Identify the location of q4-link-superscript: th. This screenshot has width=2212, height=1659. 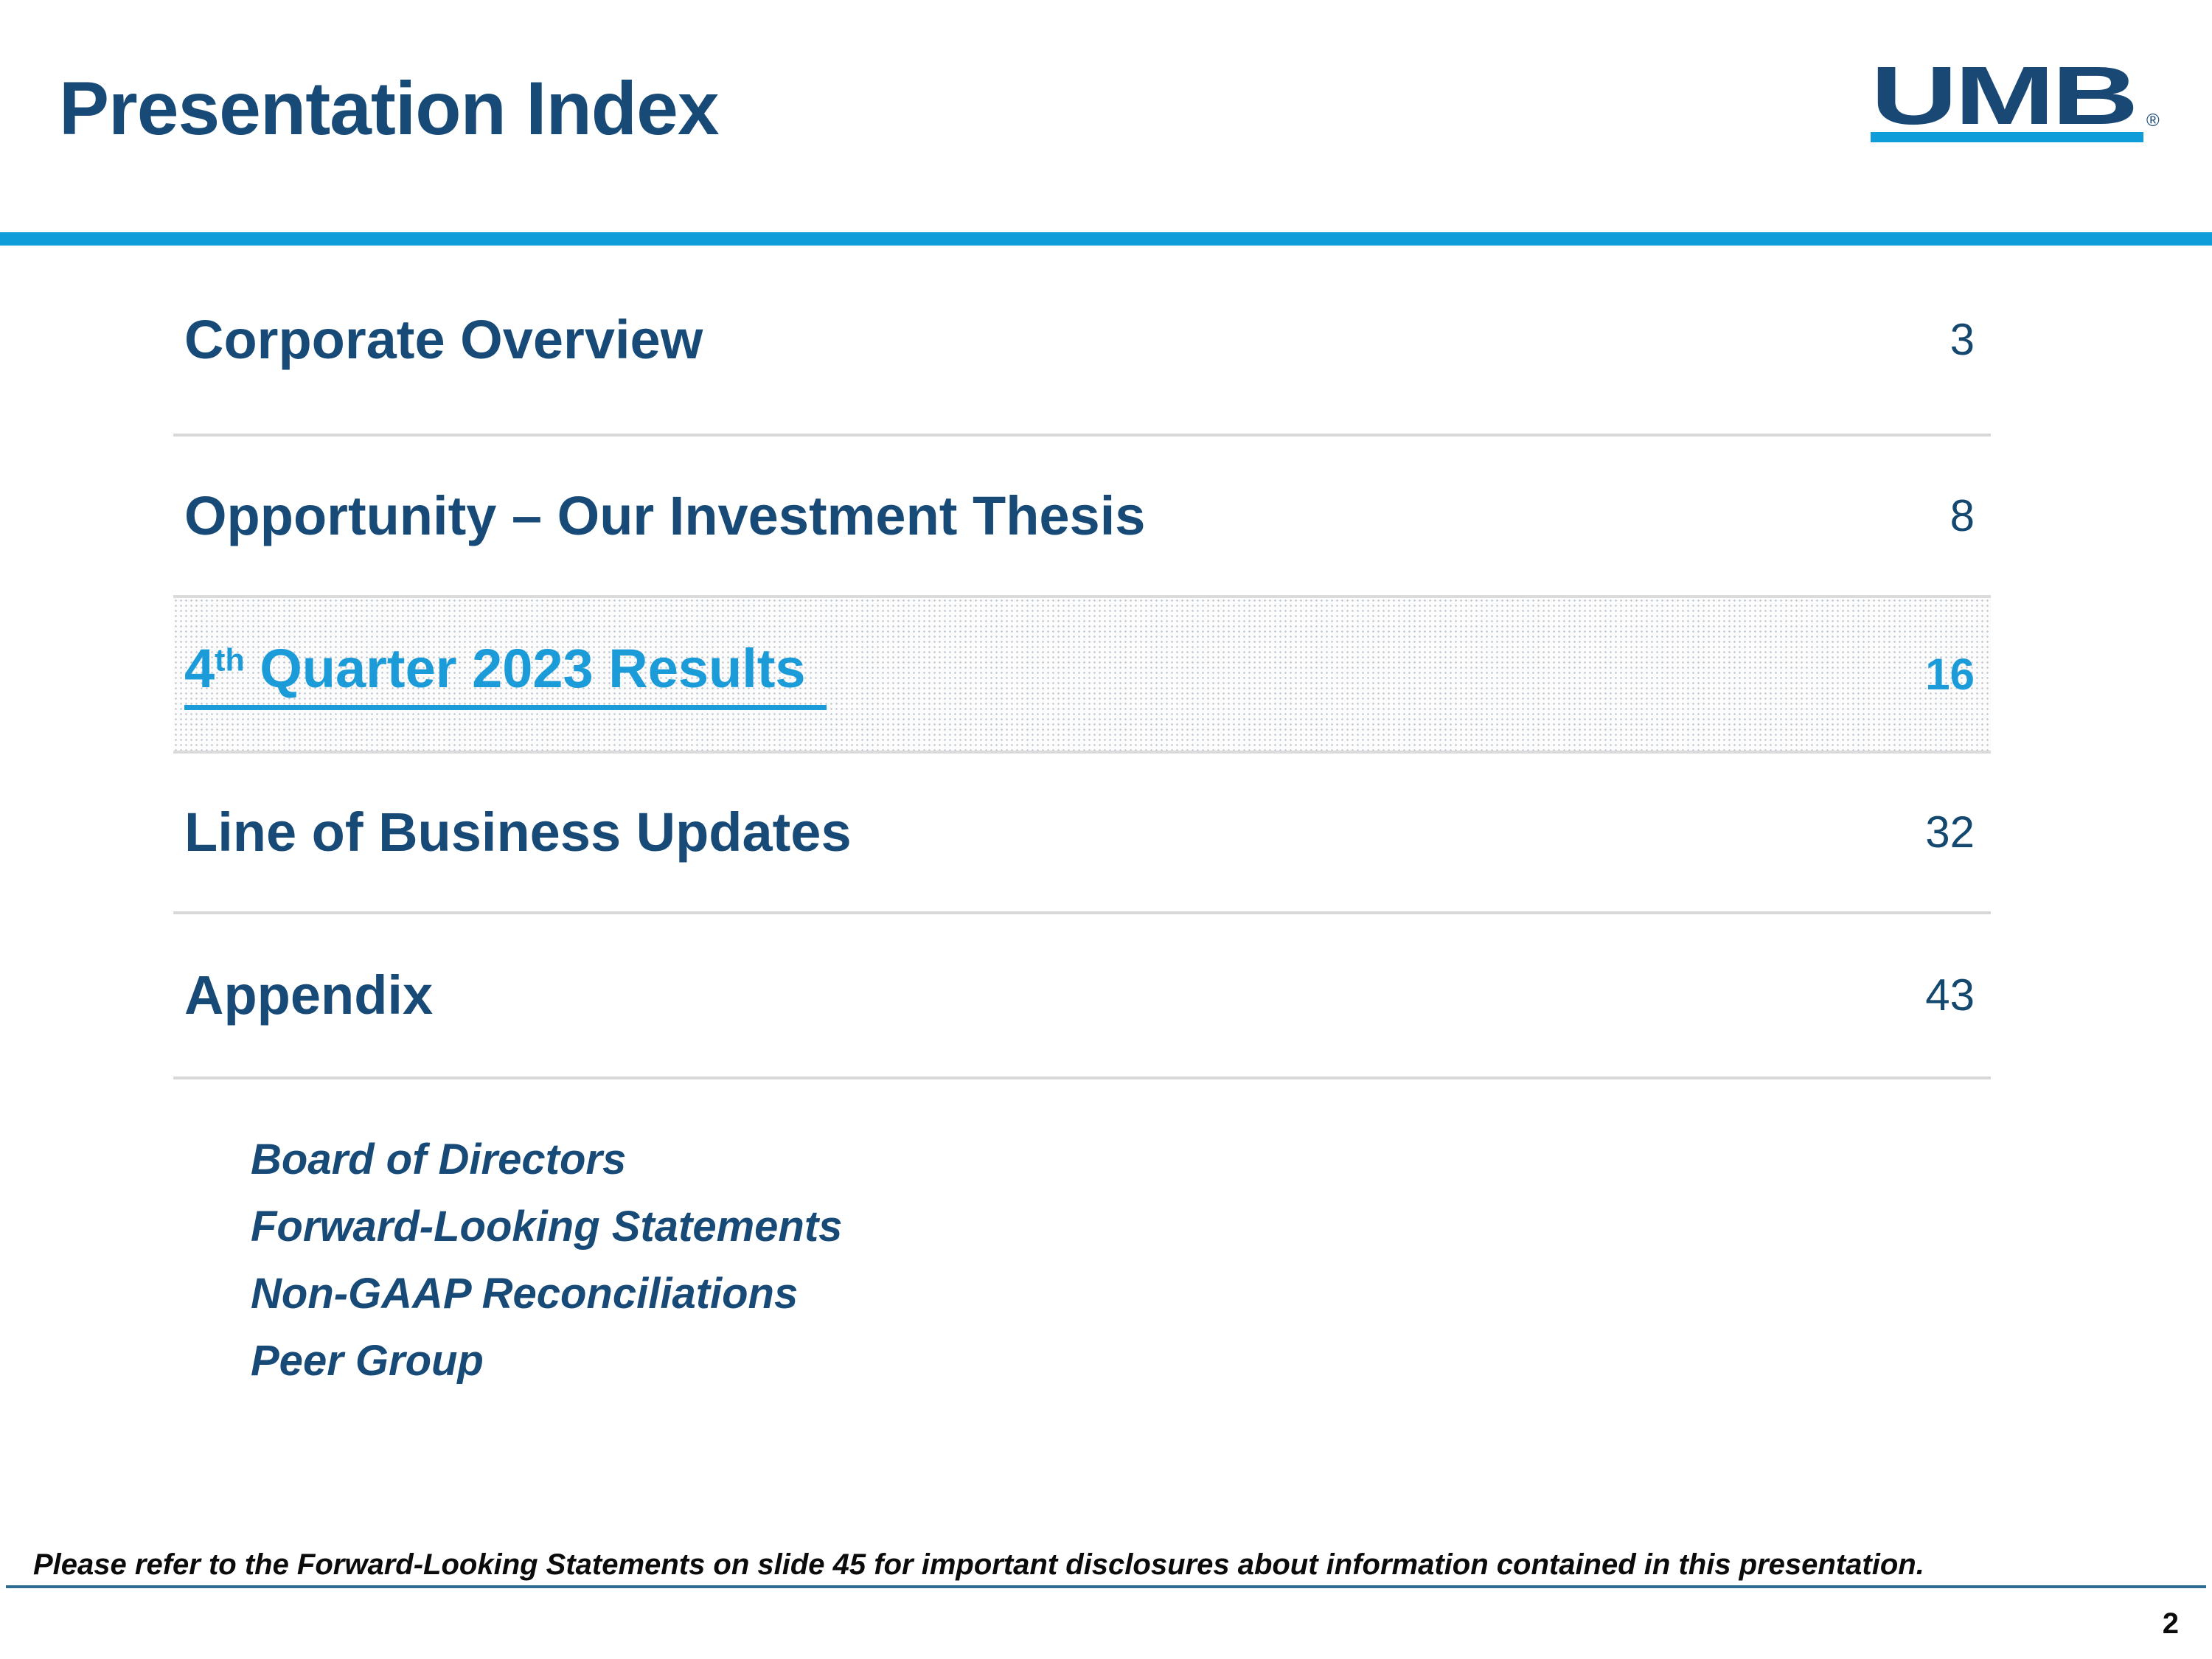
(230, 660).